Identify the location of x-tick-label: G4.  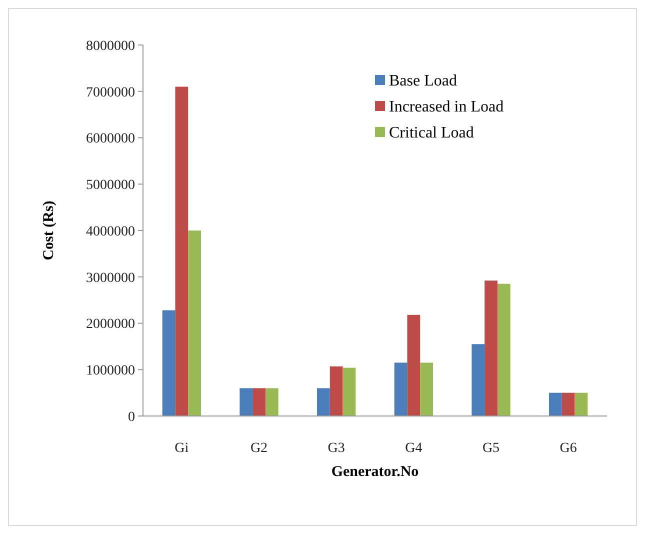
(413, 448).